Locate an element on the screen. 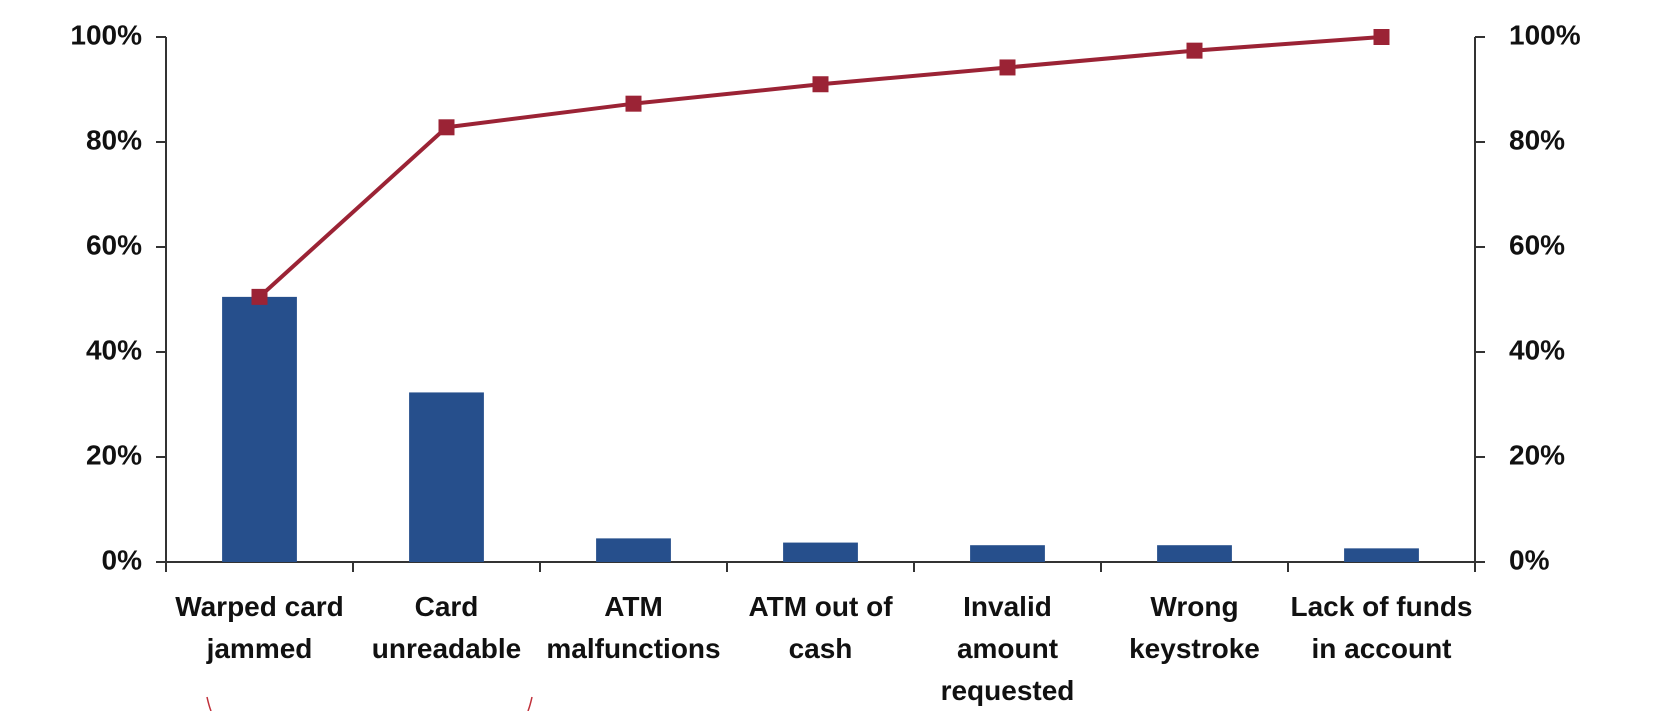 Image resolution: width=1673 pixels, height=712 pixels. x-tick-label: ATM out of cash is located at coordinates (820, 627).